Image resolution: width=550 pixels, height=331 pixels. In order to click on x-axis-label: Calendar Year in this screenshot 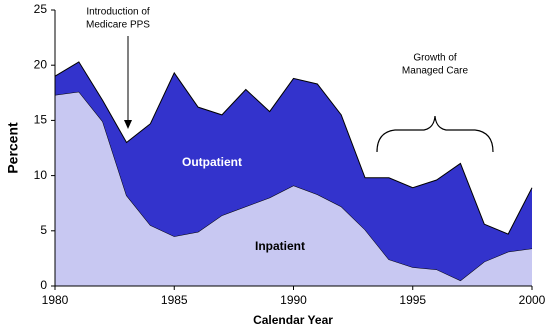, I will do `click(293, 320)`.